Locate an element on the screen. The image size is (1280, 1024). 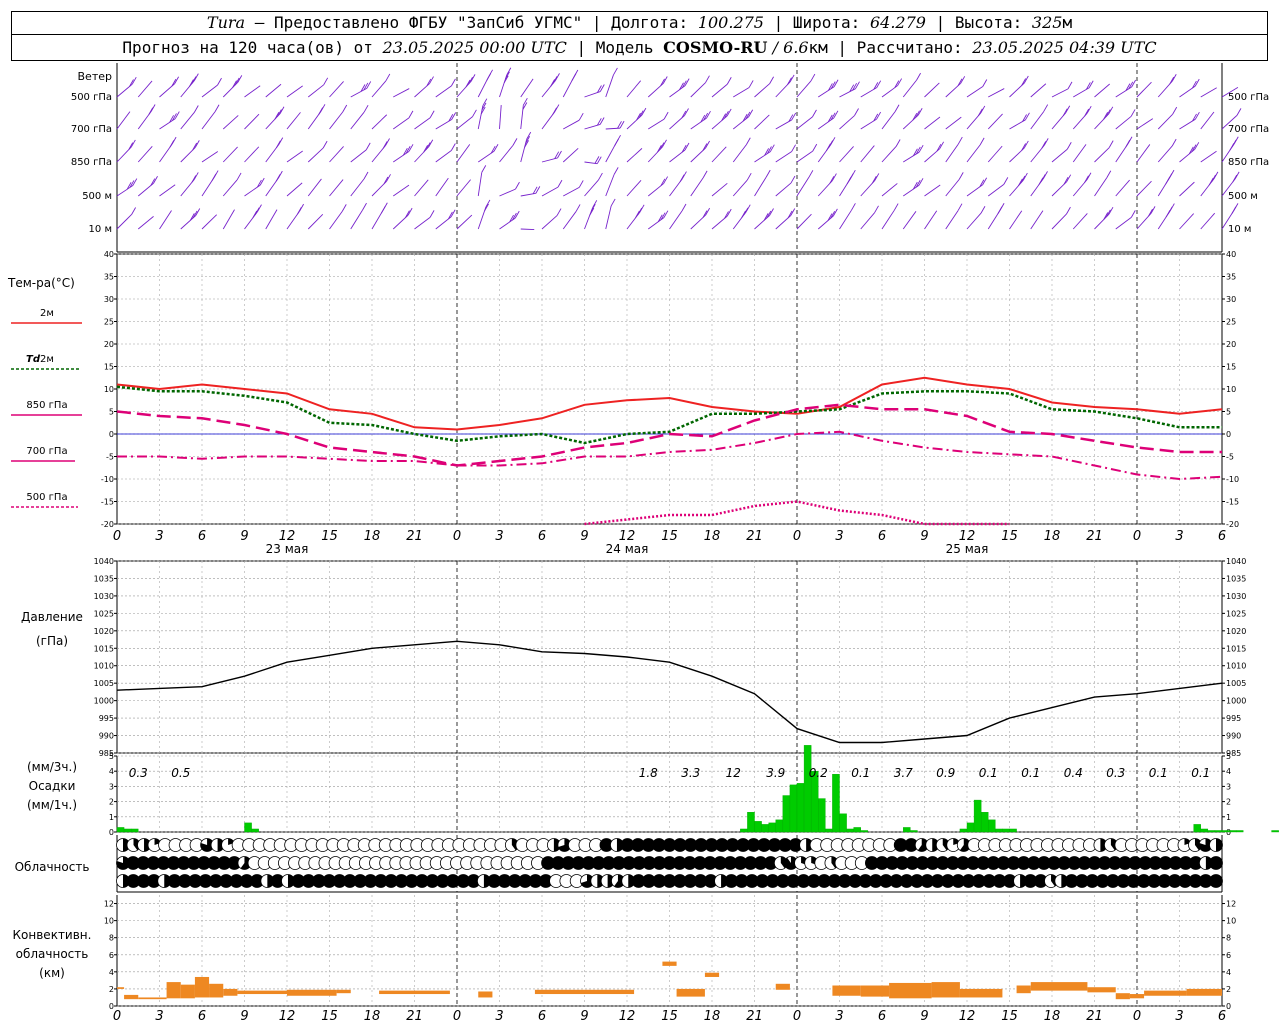
conv-x-tick-label: 18 is located at coordinates (1052, 1016).